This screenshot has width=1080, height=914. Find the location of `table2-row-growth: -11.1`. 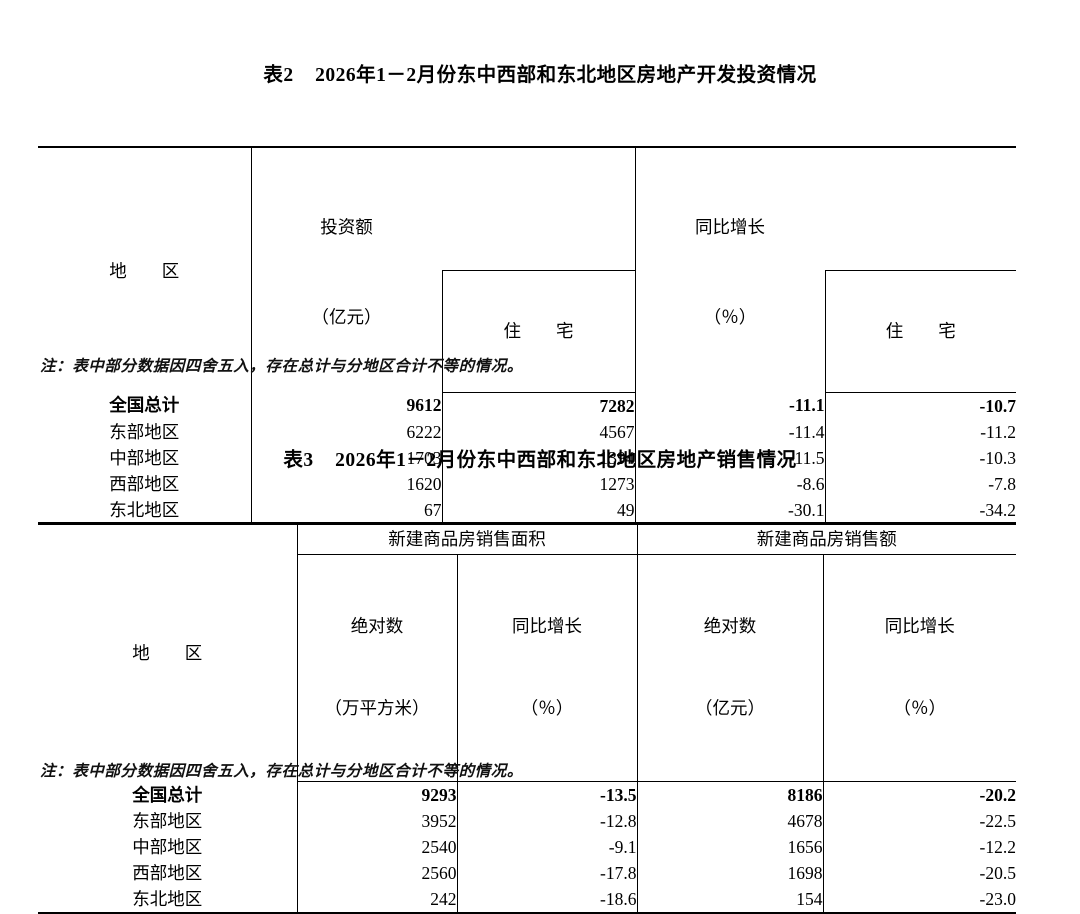

table2-row-growth: -11.1 is located at coordinates (729, 405).